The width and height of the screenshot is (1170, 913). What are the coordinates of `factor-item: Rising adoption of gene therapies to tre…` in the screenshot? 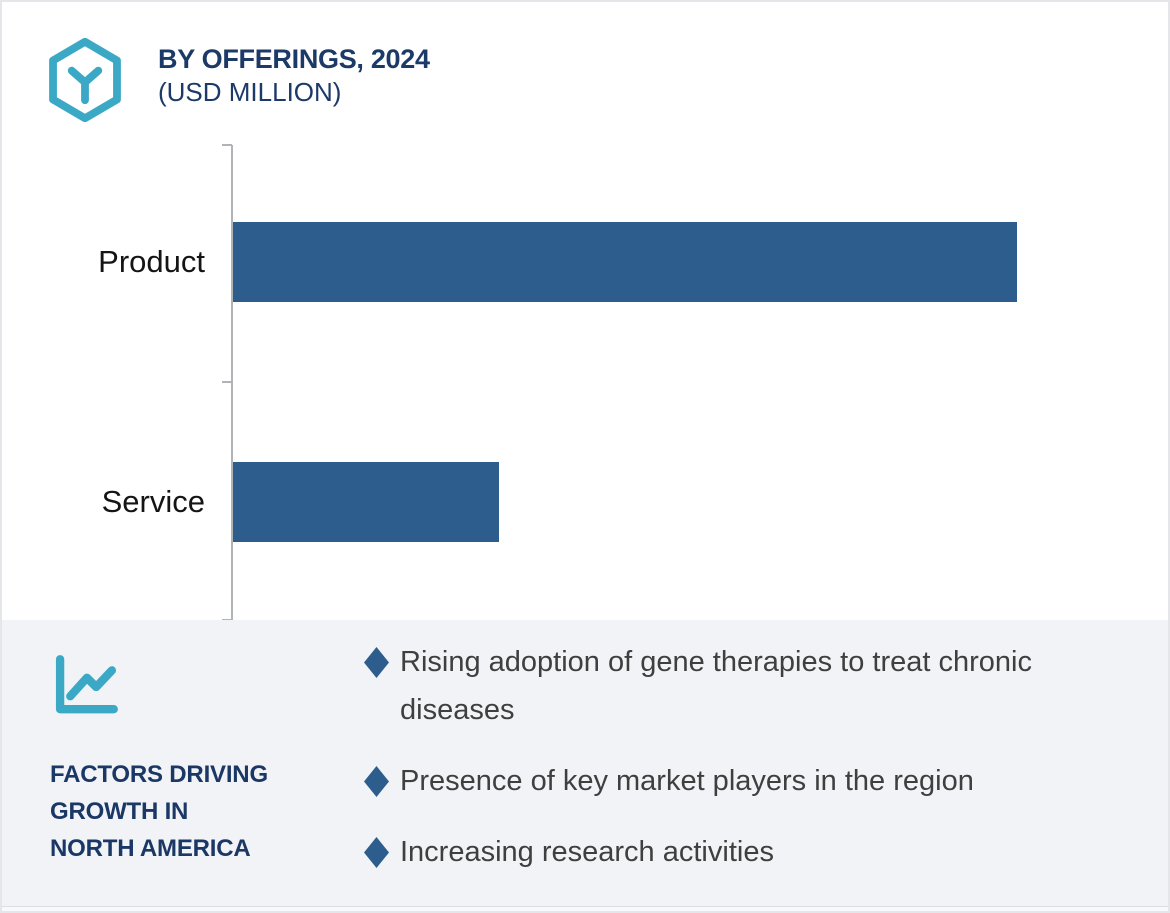 It's located at (707, 686).